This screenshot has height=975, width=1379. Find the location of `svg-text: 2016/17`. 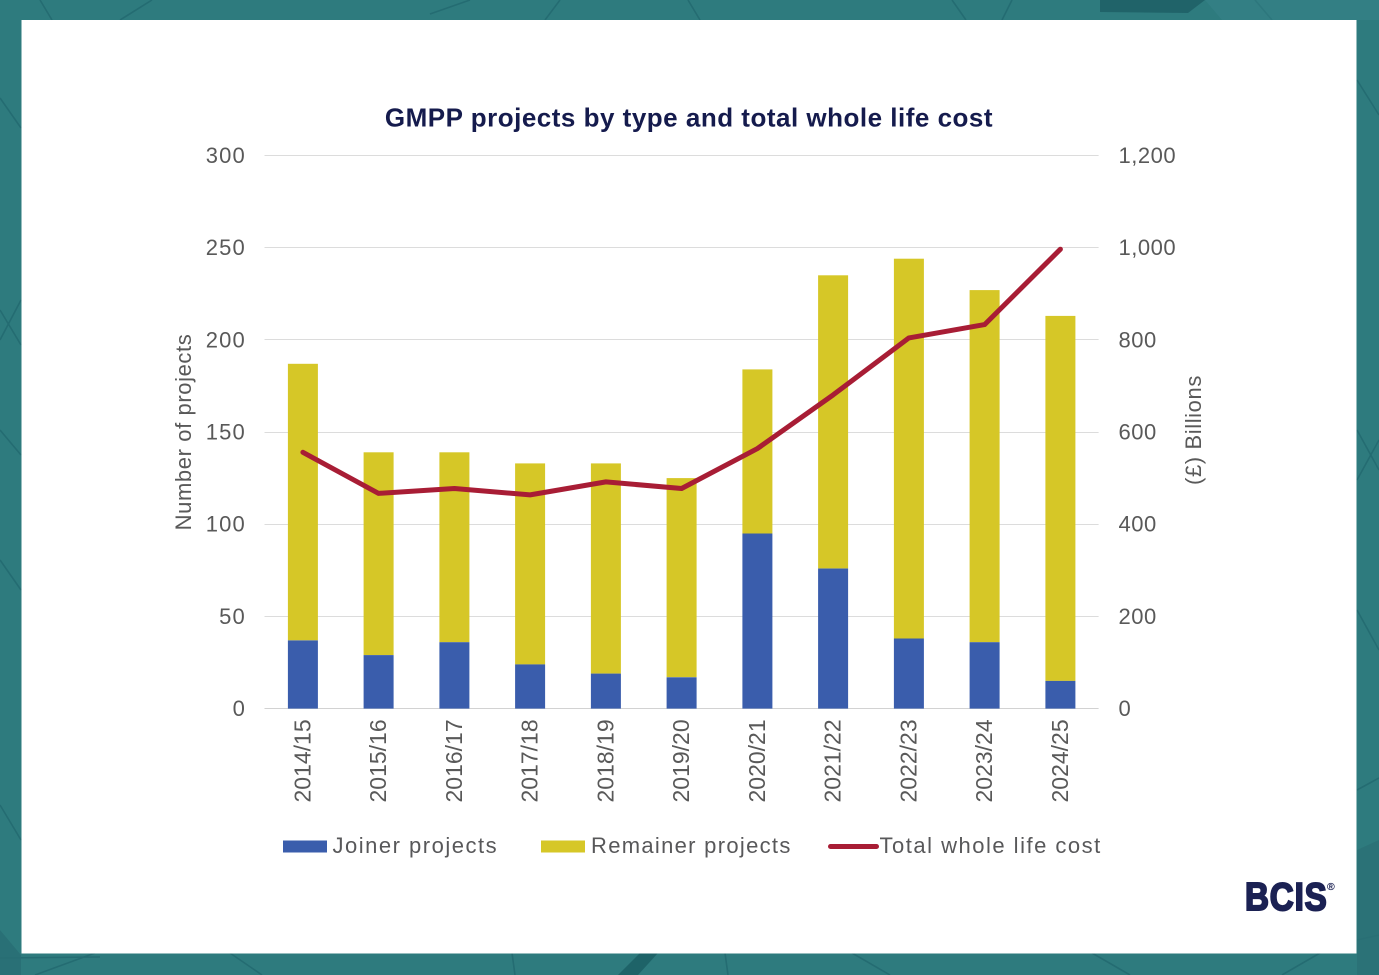

svg-text: 2016/17 is located at coordinates (454, 760).